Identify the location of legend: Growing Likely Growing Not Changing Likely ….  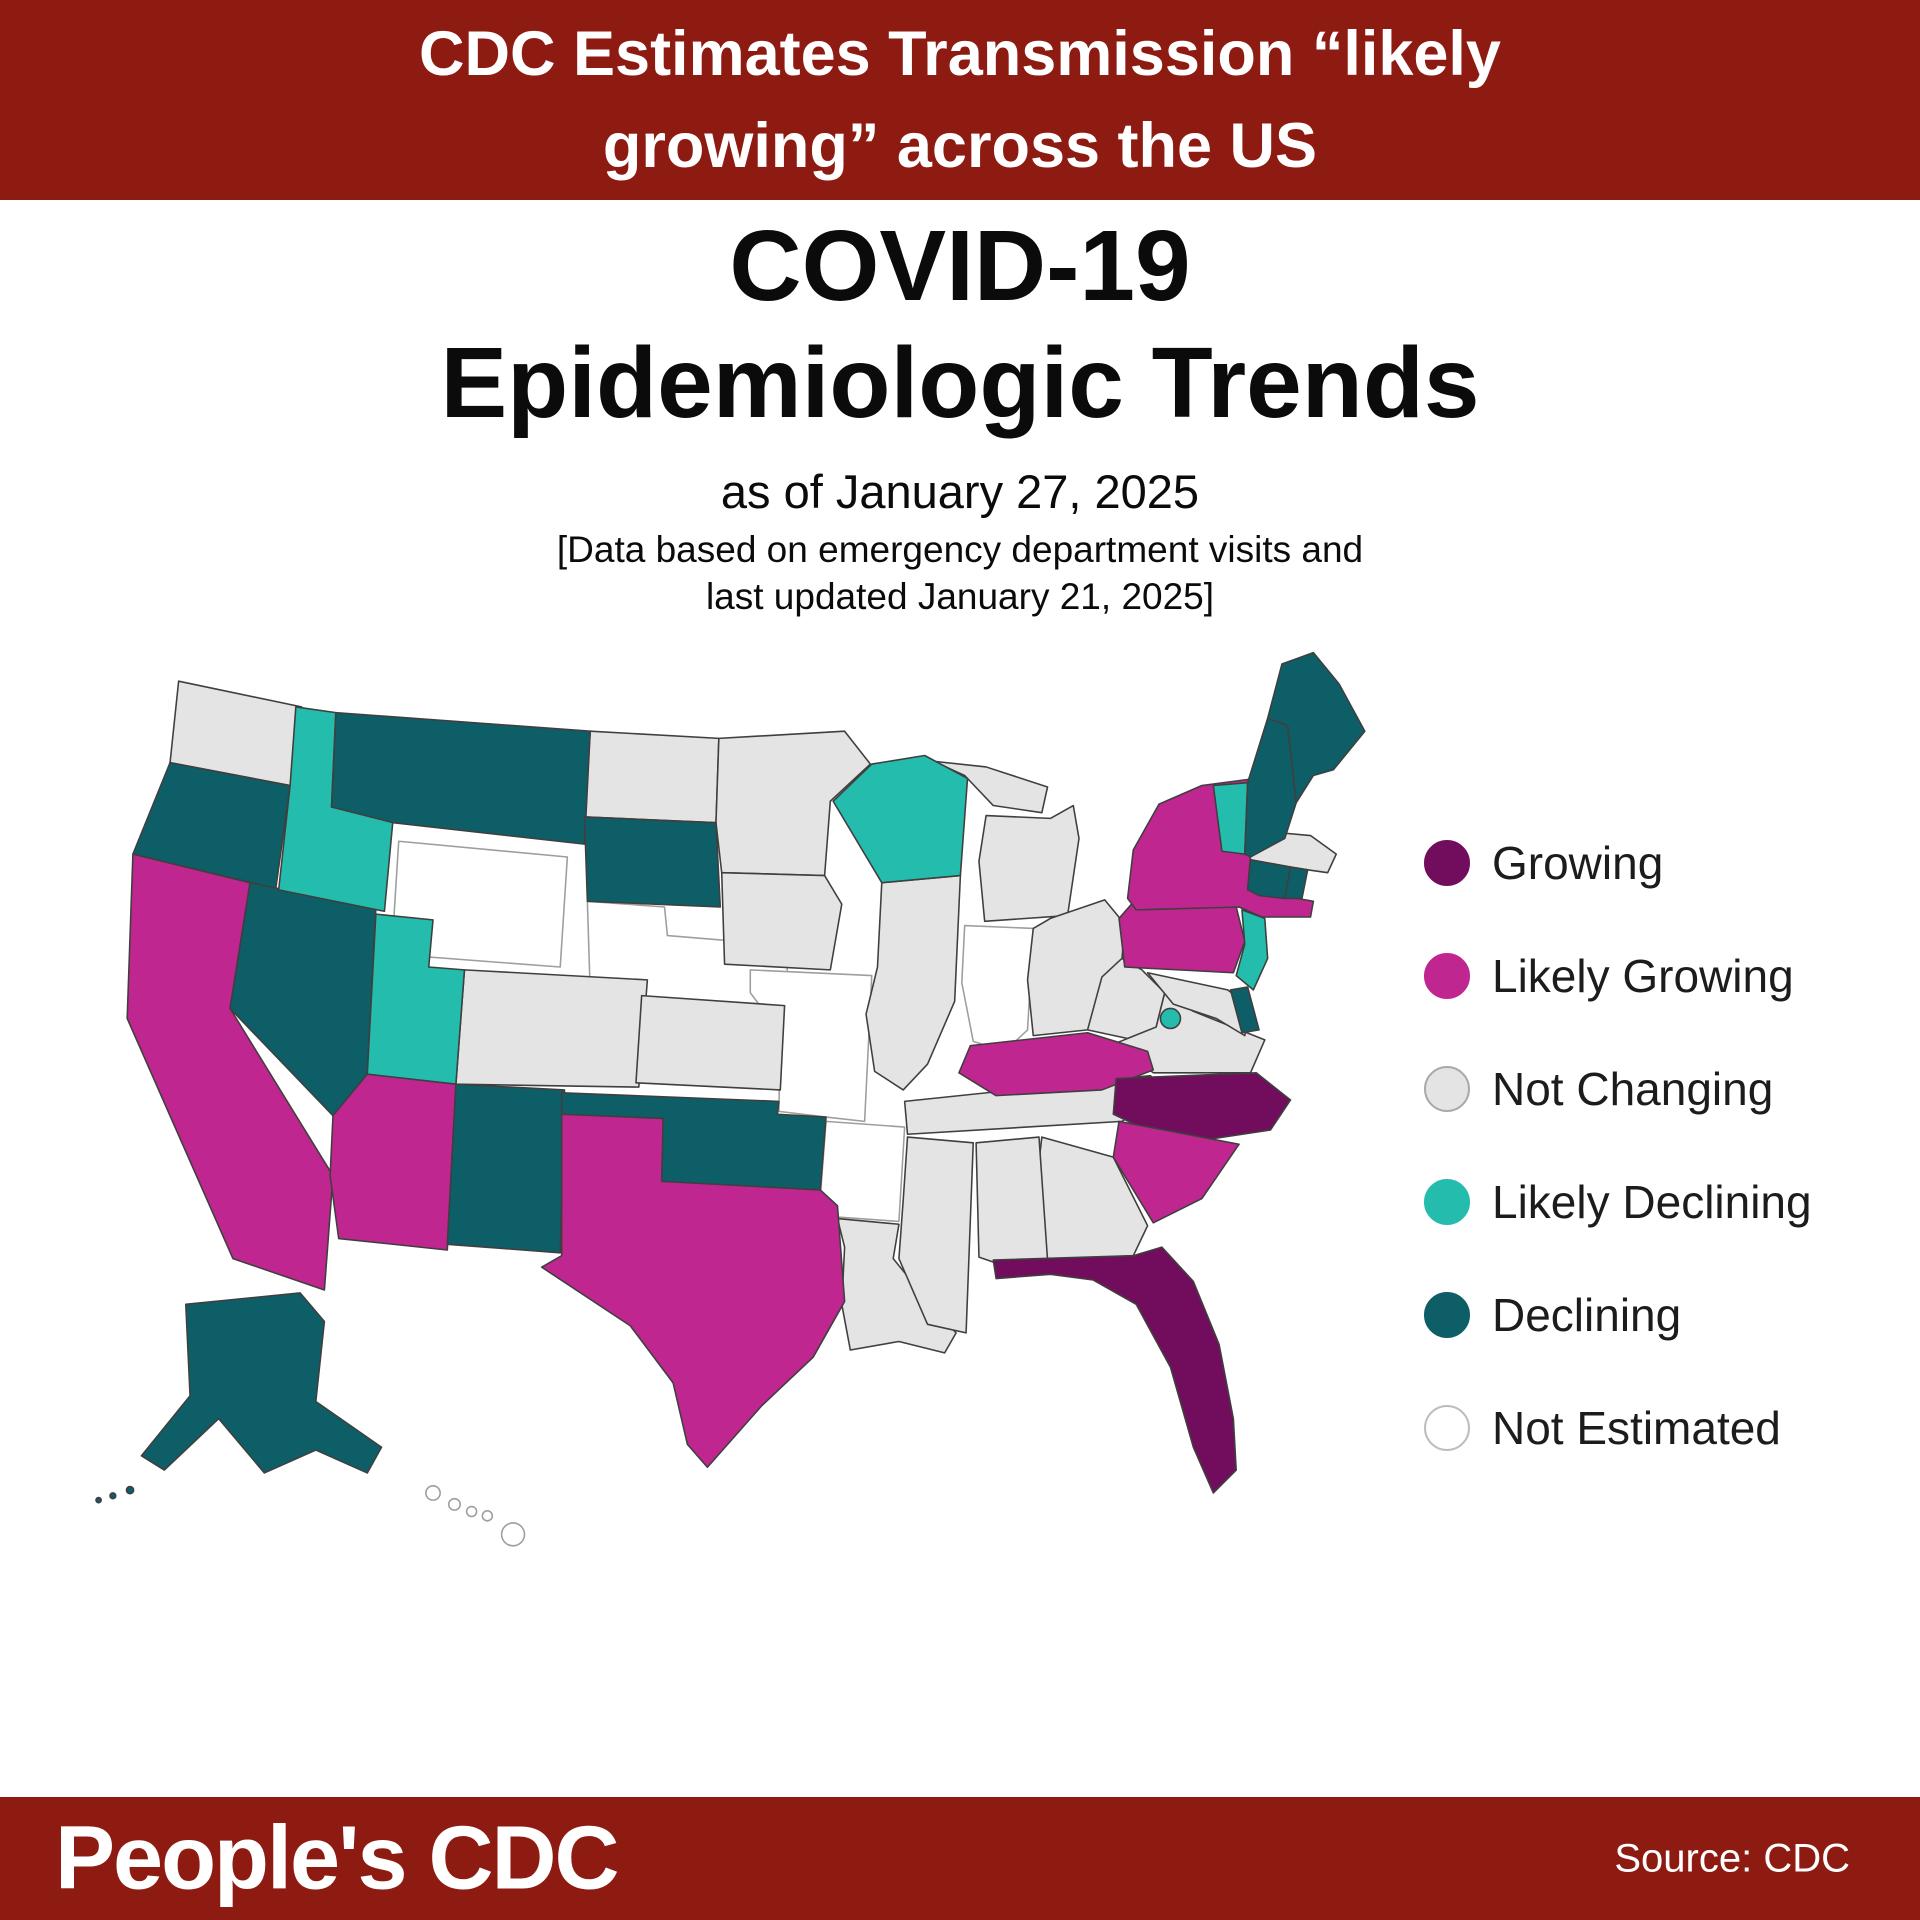
(1618, 1145).